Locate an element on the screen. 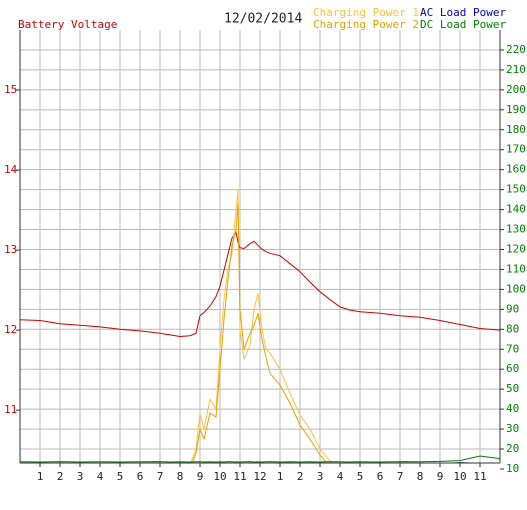 The width and height of the screenshot is (527, 510). y-tick-label: 14 is located at coordinates (11, 169).